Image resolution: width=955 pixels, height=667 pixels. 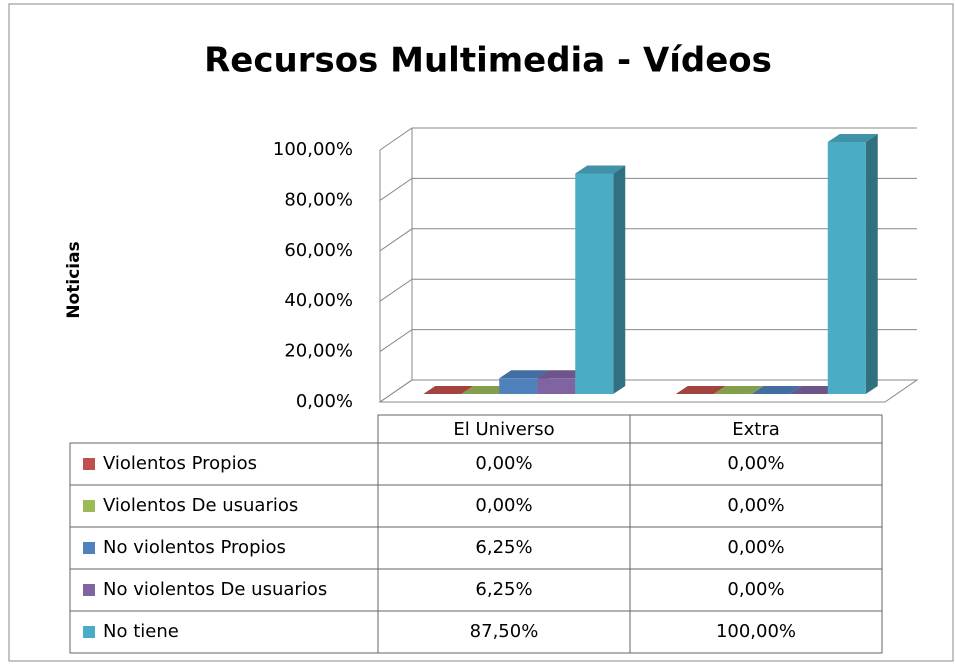 I want to click on legend-label: Violentos De usuarios, so click(x=200, y=505).